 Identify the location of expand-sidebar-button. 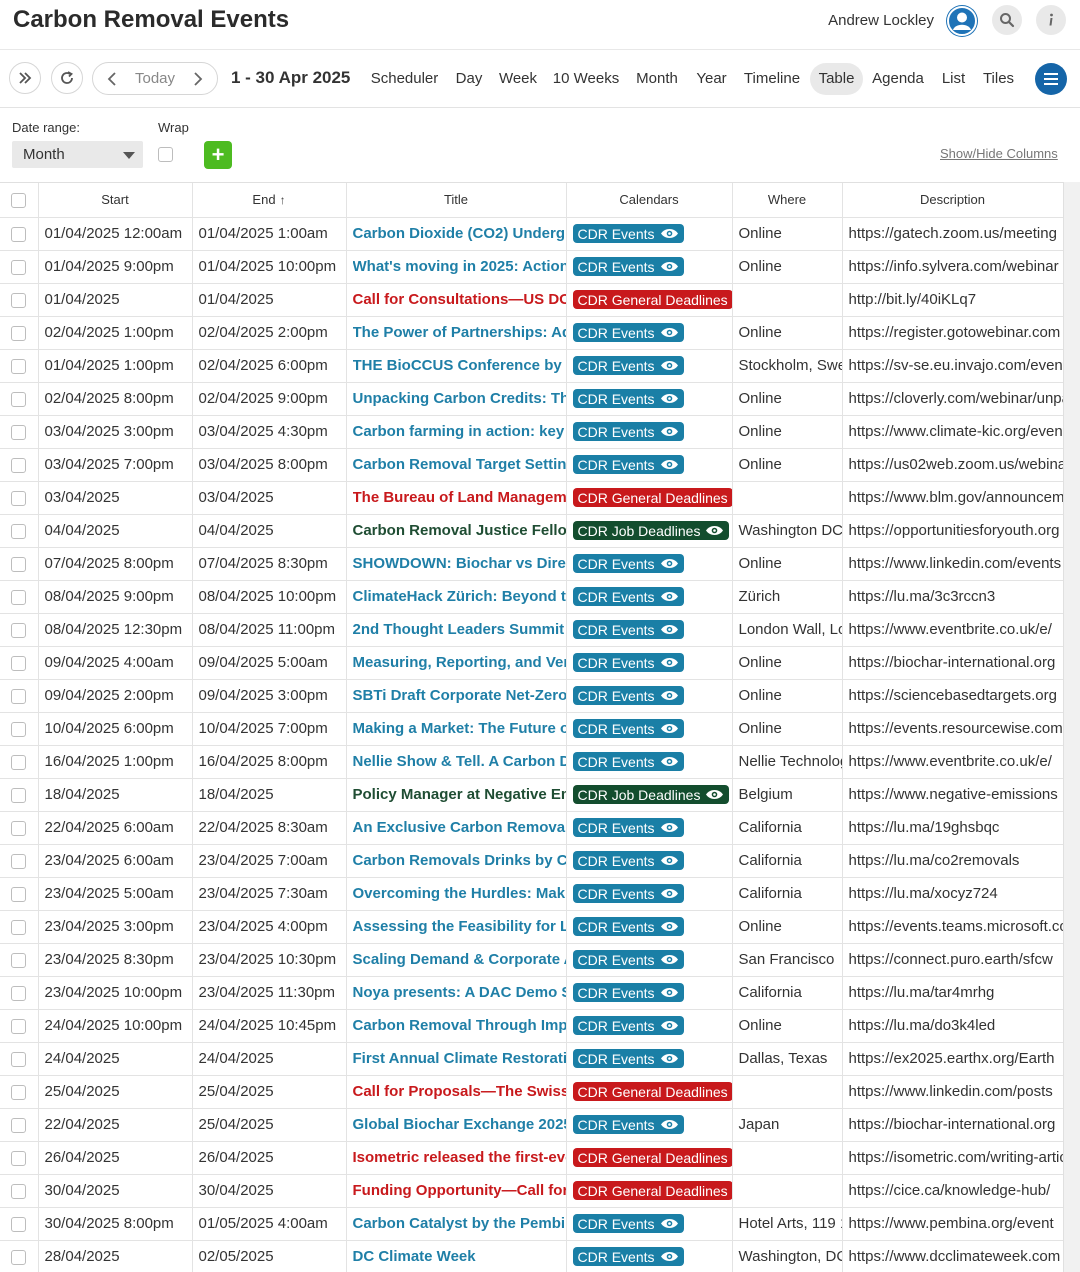
(25, 78).